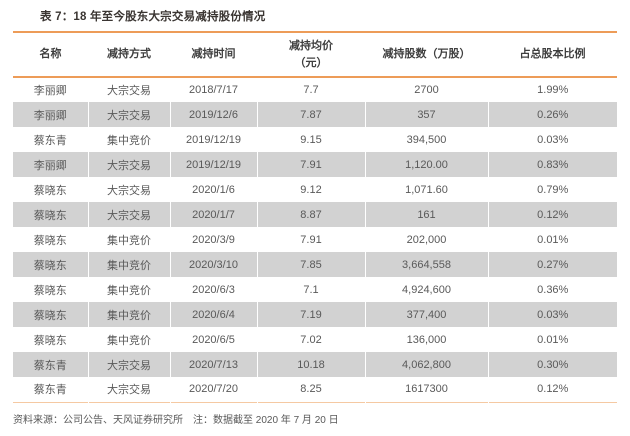 The width and height of the screenshot is (630, 436). What do you see at coordinates (213, 389) in the screenshot?
I see `cell-date: 2020/7/20` at bounding box center [213, 389].